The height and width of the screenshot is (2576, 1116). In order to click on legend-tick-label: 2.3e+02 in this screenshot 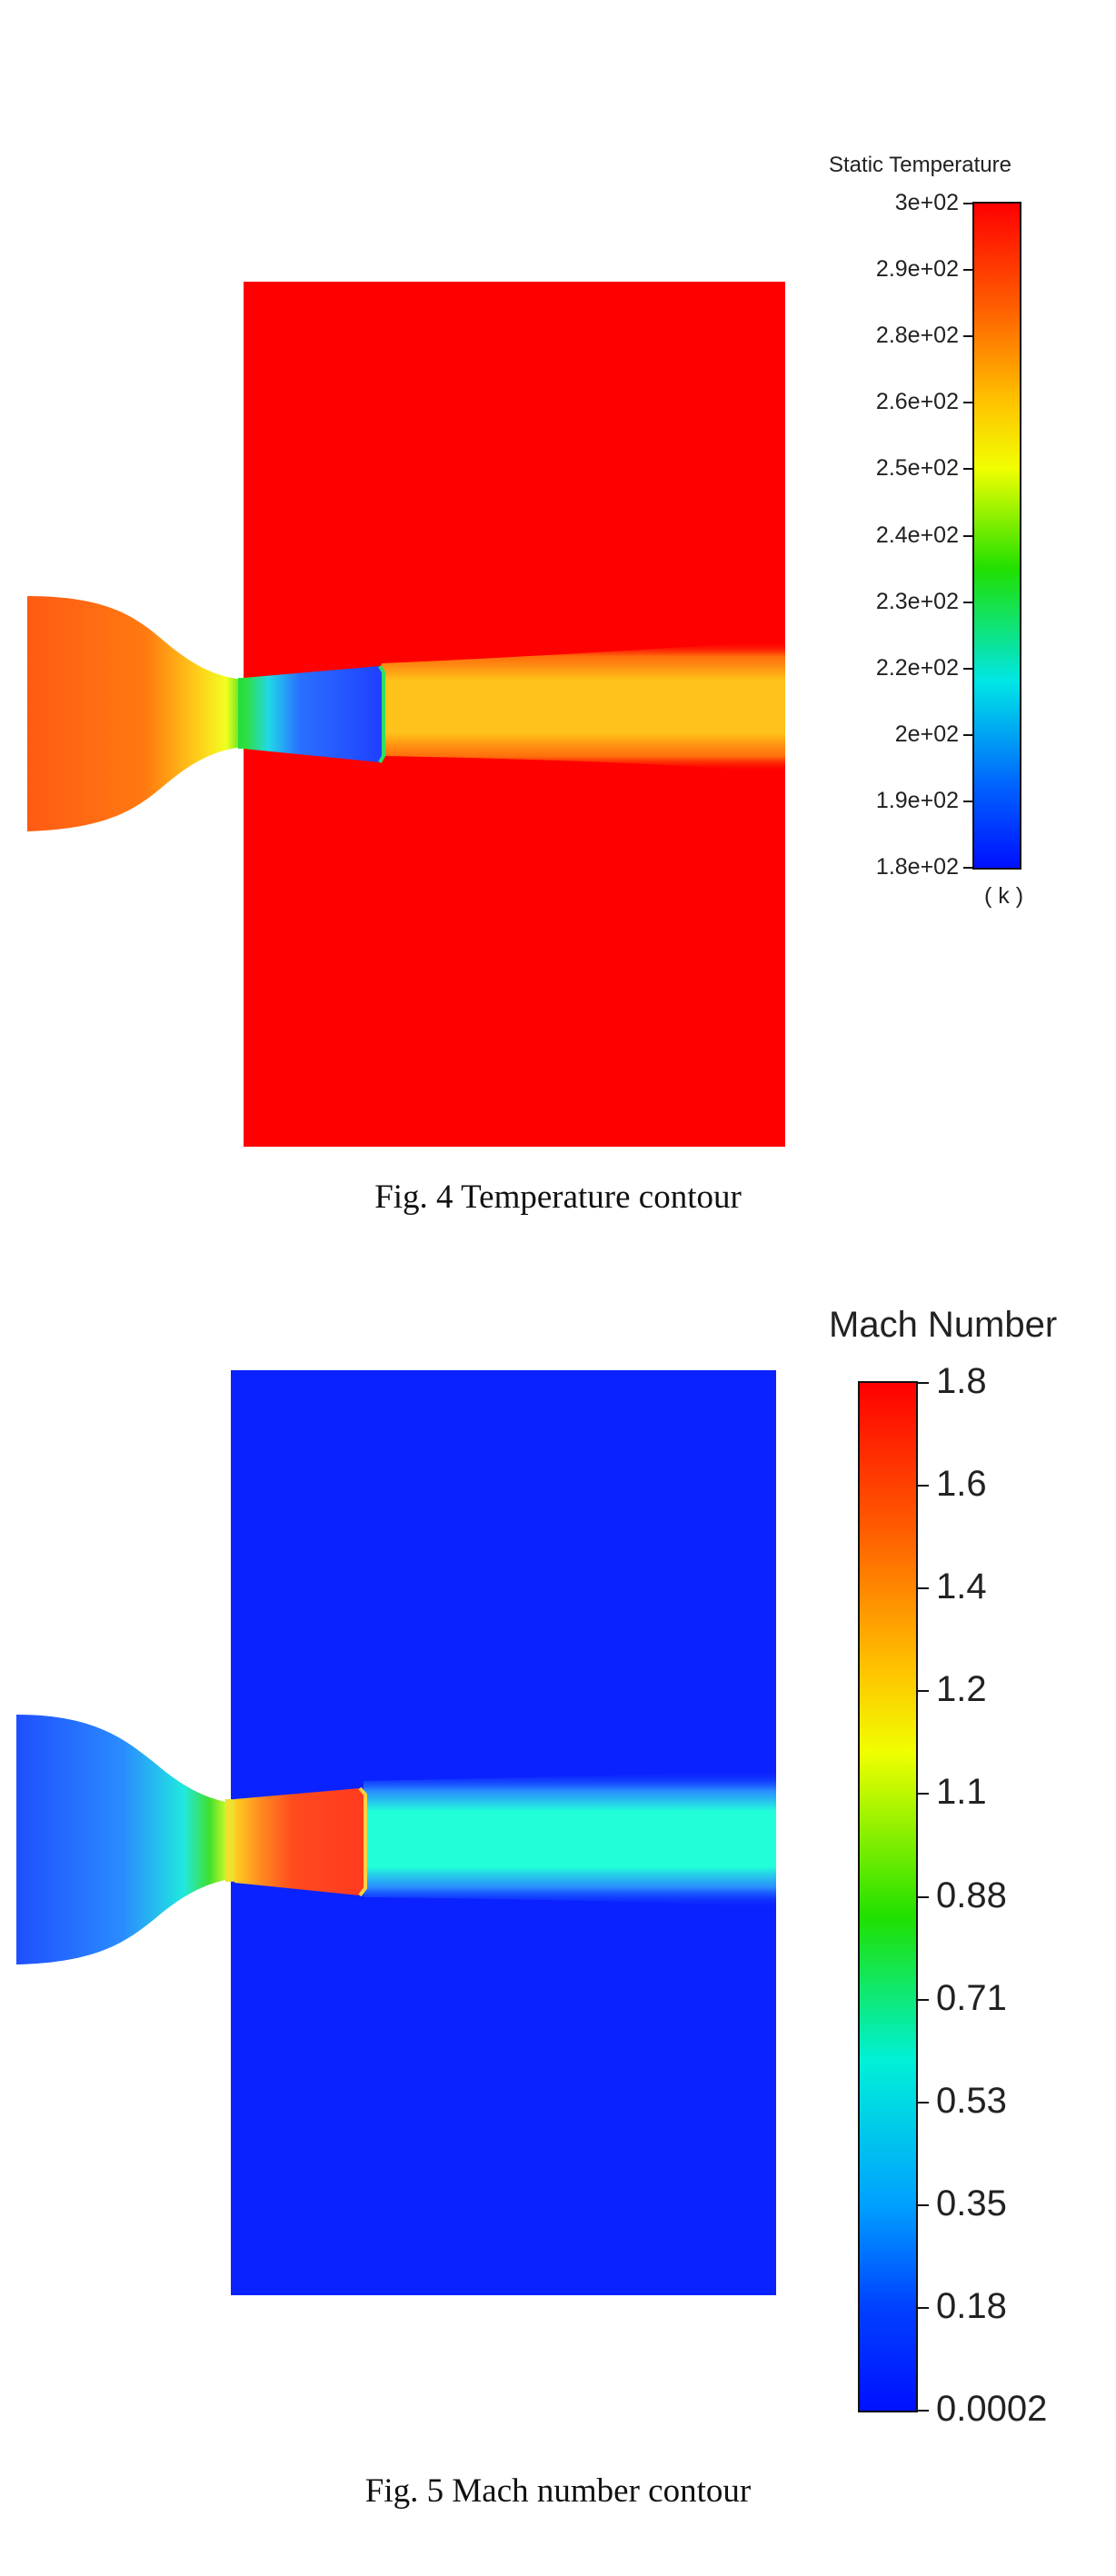, I will do `click(917, 601)`.